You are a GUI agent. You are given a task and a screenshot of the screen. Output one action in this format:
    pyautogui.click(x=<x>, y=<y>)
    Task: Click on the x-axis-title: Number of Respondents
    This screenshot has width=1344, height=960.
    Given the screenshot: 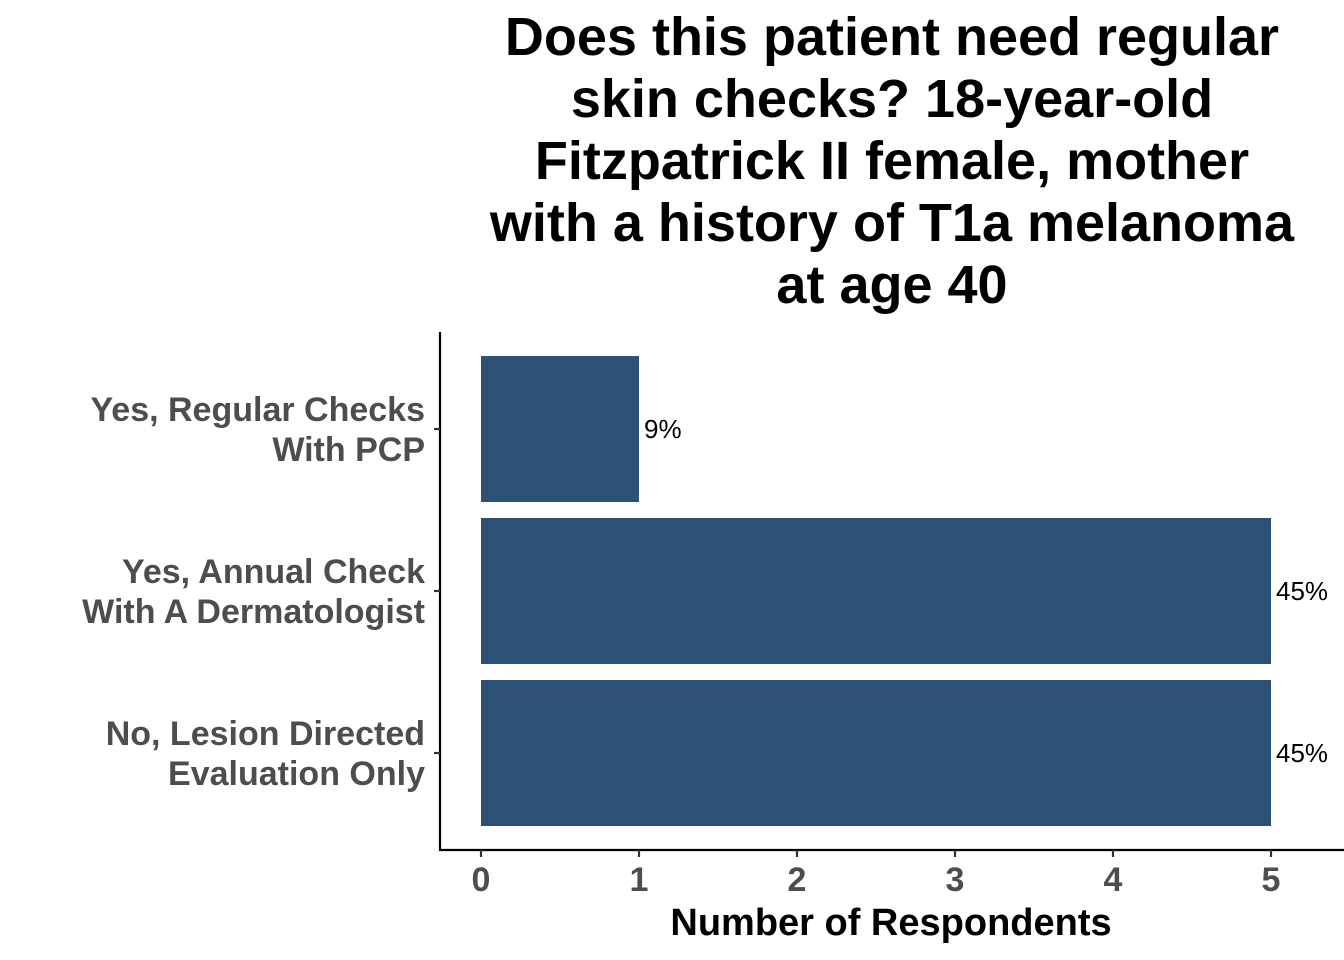 What is the action you would take?
    pyautogui.click(x=890, y=923)
    